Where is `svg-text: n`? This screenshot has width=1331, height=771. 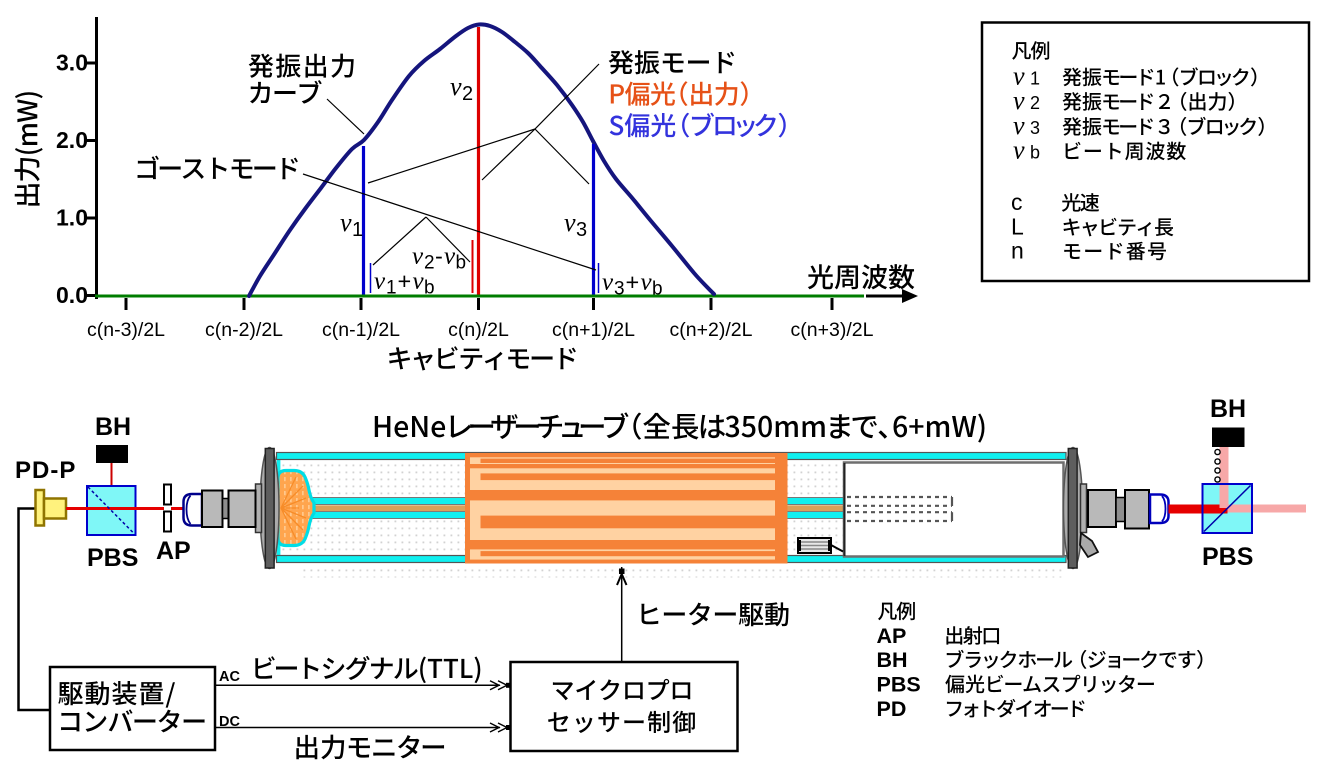 svg-text: n is located at coordinates (1017, 251).